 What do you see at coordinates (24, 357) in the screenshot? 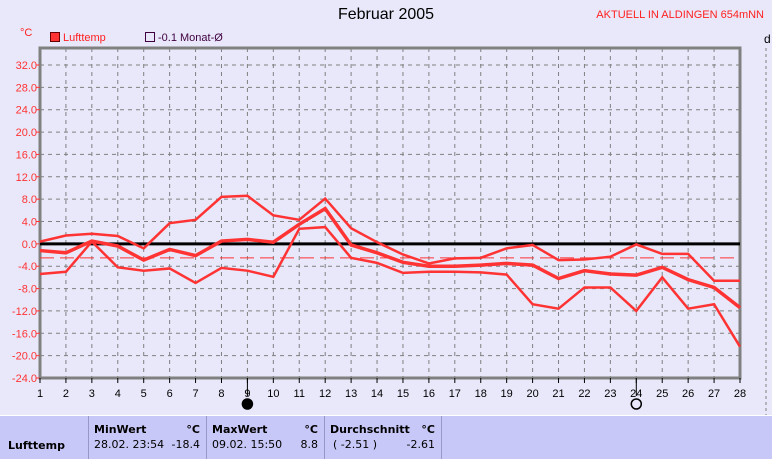
I see `y-tick-label: -20.0` at bounding box center [24, 357].